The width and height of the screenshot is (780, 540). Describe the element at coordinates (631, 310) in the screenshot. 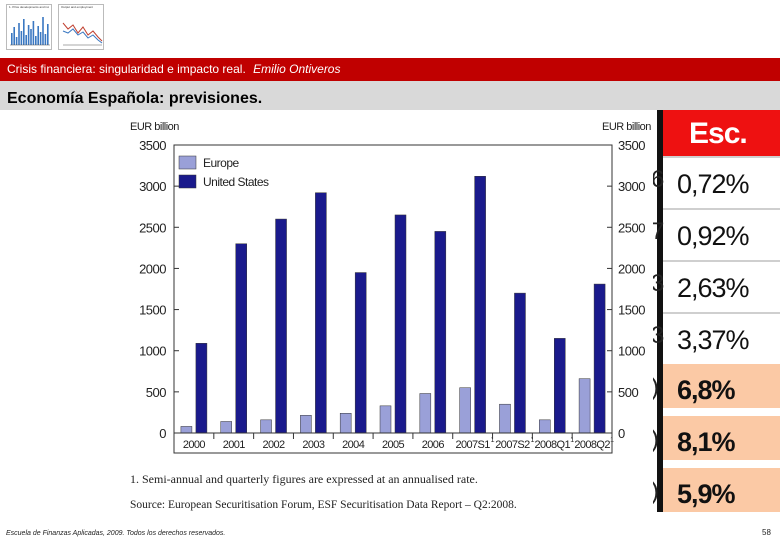

I see `y-tick-label-right: 1500` at that location.